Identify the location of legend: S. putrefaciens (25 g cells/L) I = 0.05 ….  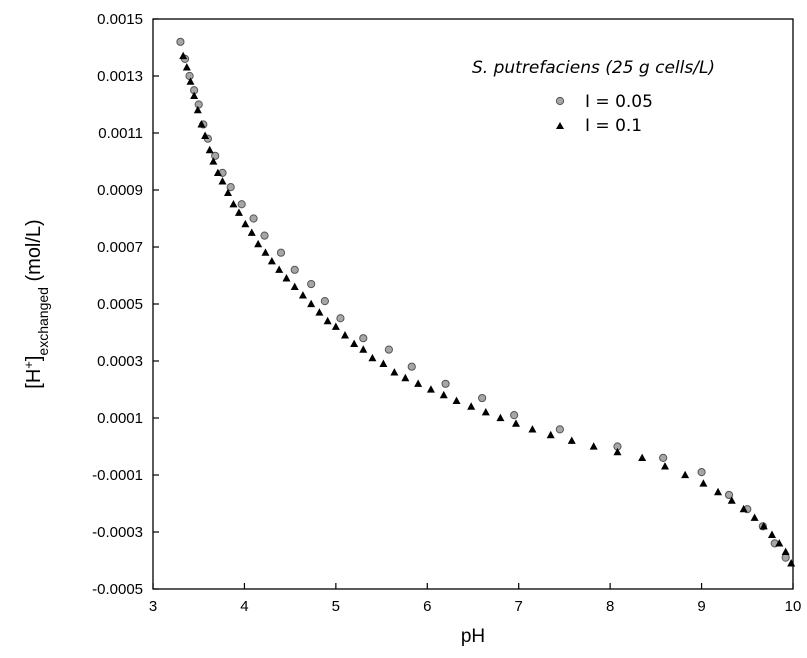
(593, 97).